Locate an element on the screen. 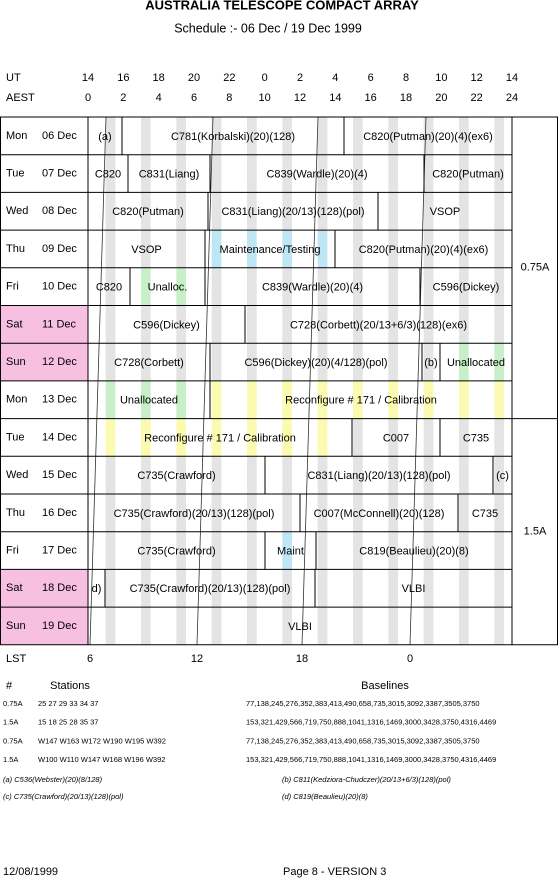 The image size is (558, 881). block-label: d) is located at coordinates (97, 589).